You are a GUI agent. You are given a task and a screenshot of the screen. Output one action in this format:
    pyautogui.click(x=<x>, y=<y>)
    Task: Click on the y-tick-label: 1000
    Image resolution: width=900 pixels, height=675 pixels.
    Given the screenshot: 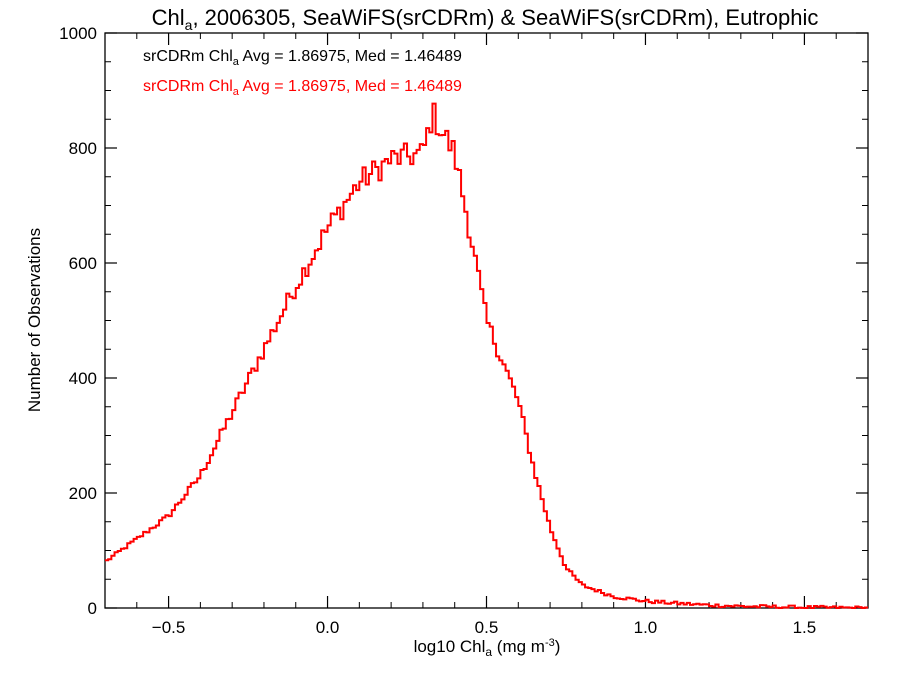 What is the action you would take?
    pyautogui.click(x=78, y=33)
    